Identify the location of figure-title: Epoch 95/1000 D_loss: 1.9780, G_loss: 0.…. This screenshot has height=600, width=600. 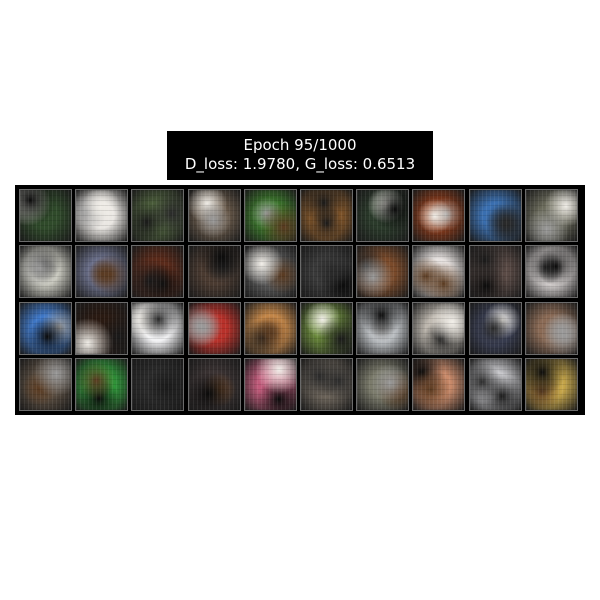
(300, 155).